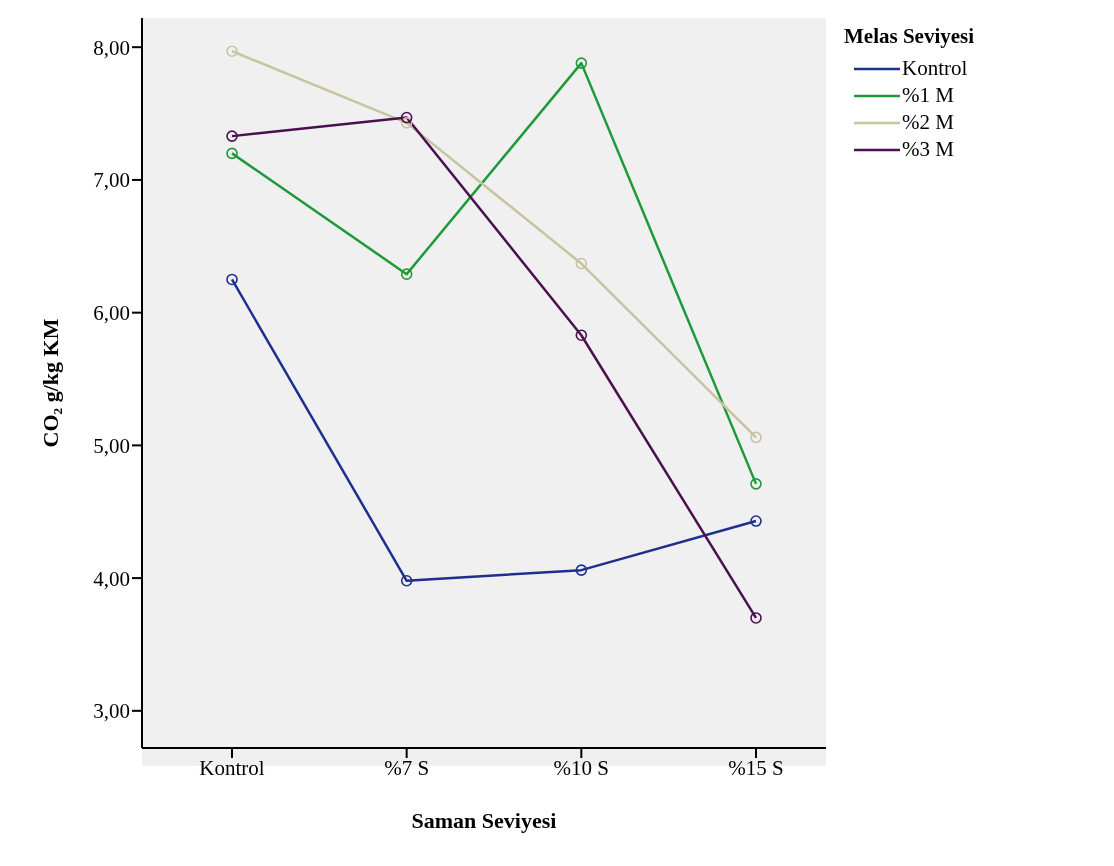 The width and height of the screenshot is (1114, 866). I want to click on y-axis-title: CO₂ g/kg KM, so click(50, 383).